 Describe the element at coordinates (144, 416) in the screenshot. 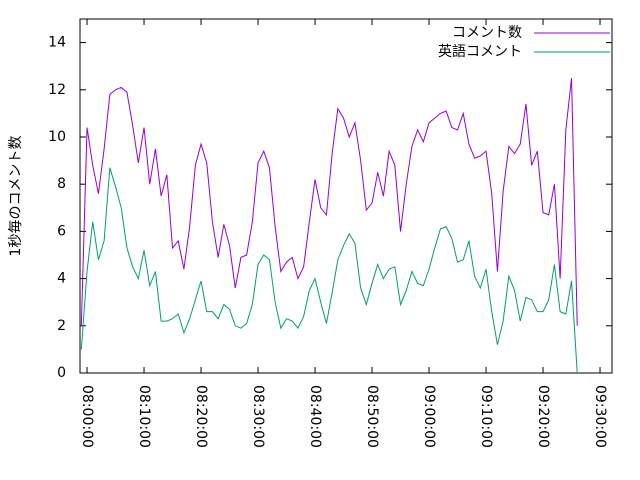

I see `x-tick-label: 08:10:00` at that location.